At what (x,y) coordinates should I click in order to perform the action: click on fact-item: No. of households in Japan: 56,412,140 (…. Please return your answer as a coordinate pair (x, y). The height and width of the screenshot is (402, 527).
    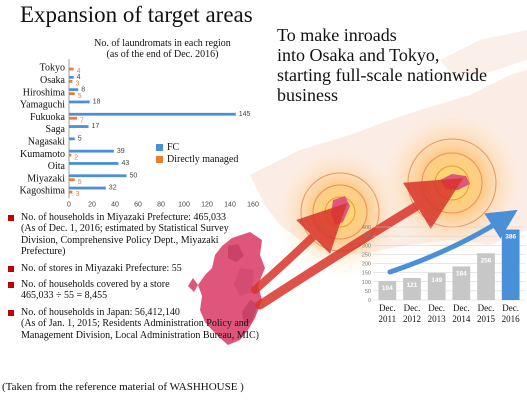
    Looking at the image, I should click on (146, 324).